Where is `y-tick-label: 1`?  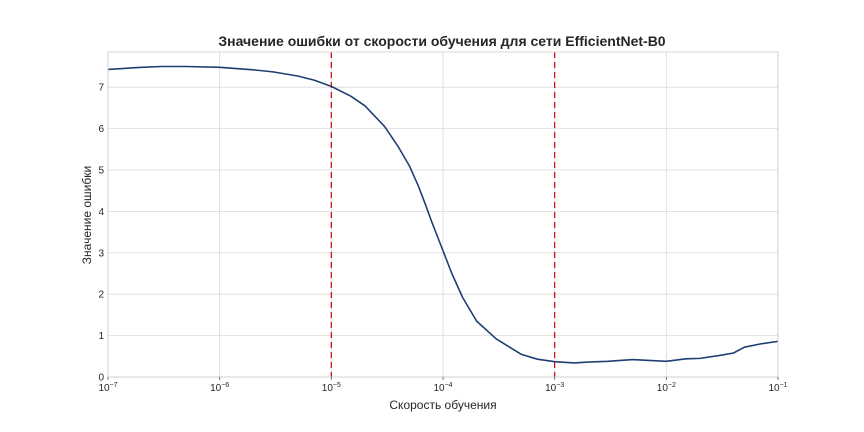 y-tick-label: 1 is located at coordinates (101, 336).